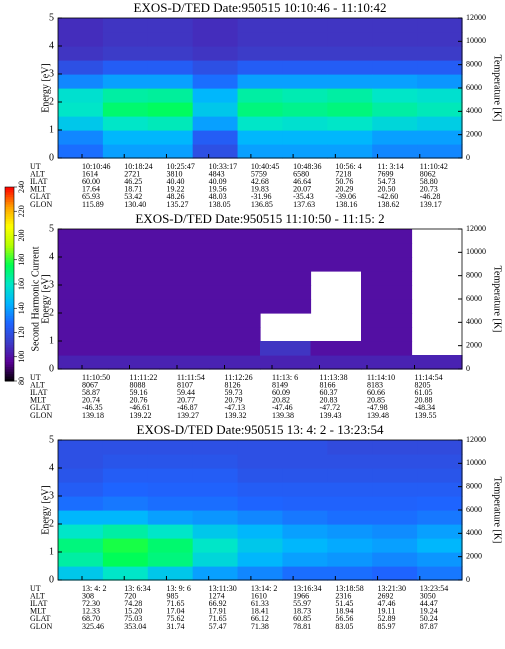 Image resolution: width=505 pixels, height=649 pixels. What do you see at coordinates (130, 595) in the screenshot?
I see `ephemeris-cell: 720` at bounding box center [130, 595].